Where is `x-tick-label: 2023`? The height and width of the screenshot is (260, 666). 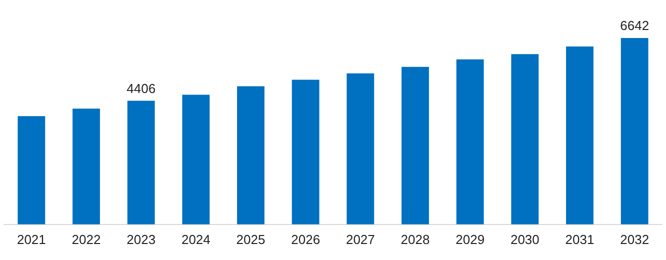 x-tick-label: 2023 is located at coordinates (141, 239).